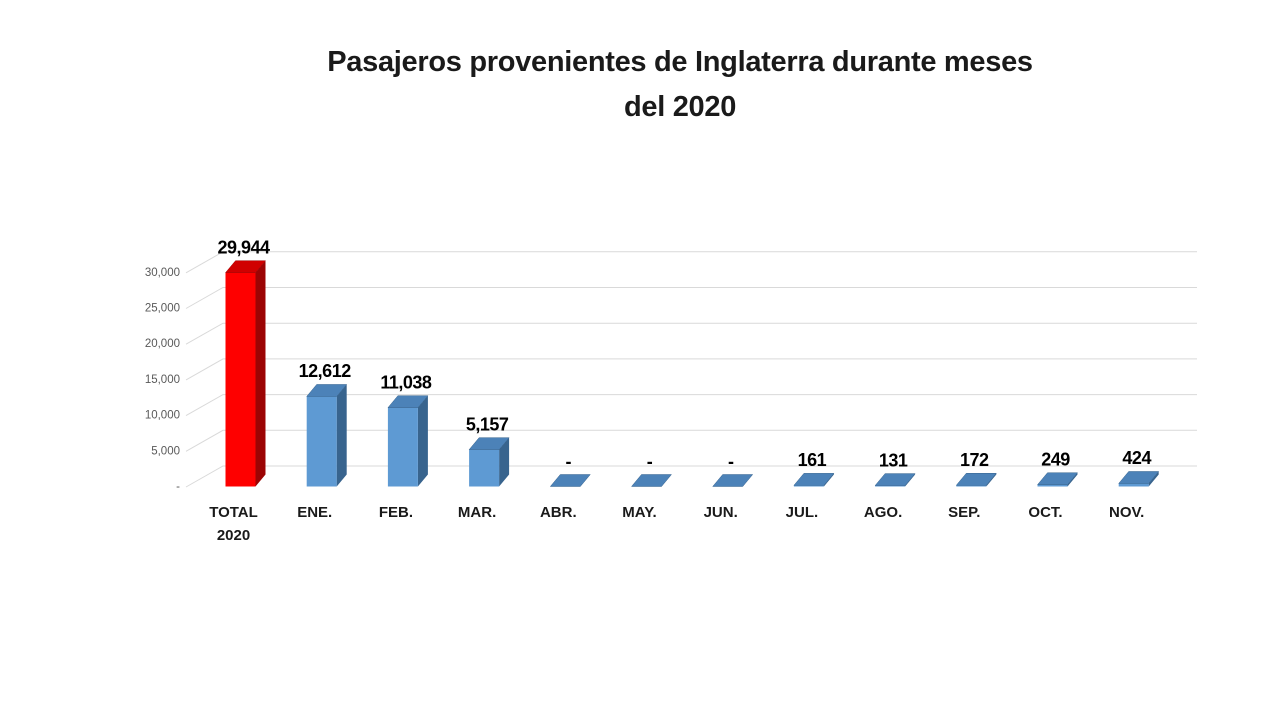 This screenshot has height=720, width=1280. What do you see at coordinates (1133, 485) in the screenshot?
I see `bar-front-NOV` at bounding box center [1133, 485].